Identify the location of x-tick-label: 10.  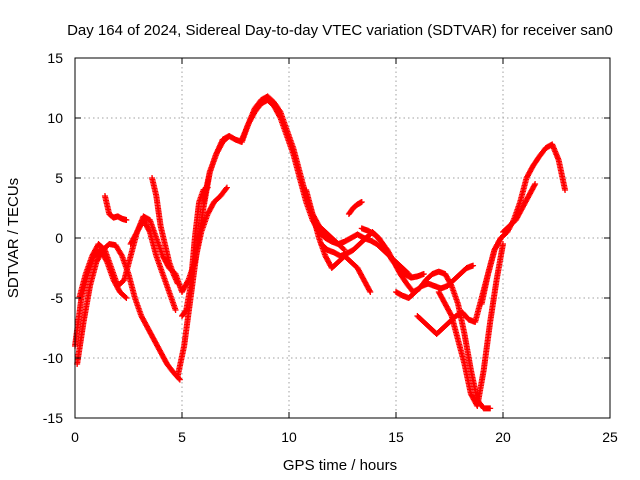
(289, 437).